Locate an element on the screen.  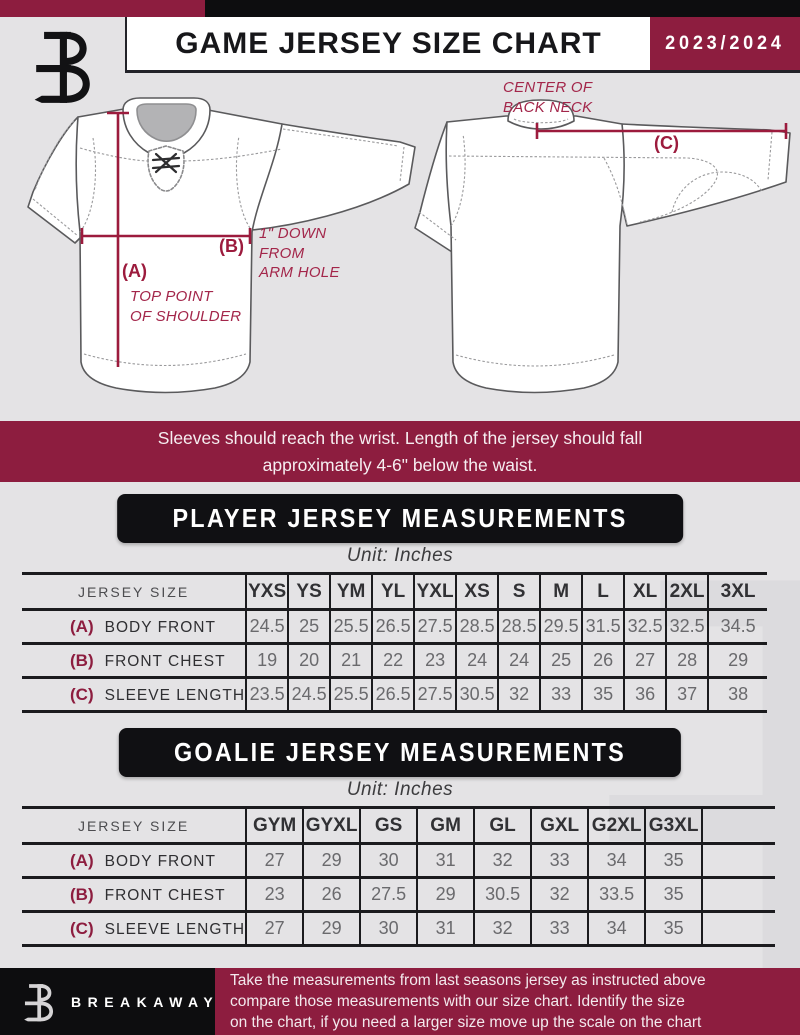
page-title: GAME JERSEY SIZE CHART is located at coordinates (388, 43).